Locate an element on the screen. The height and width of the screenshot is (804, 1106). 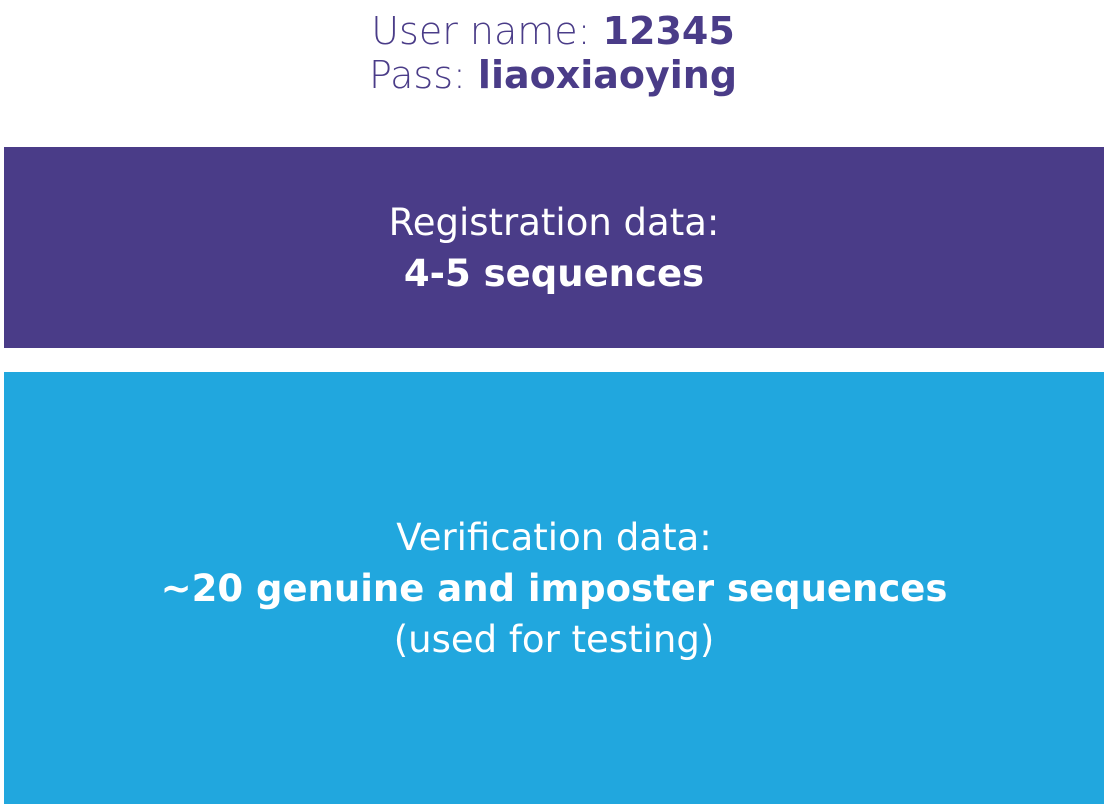
password-label: Pass: is located at coordinates (423, 75).